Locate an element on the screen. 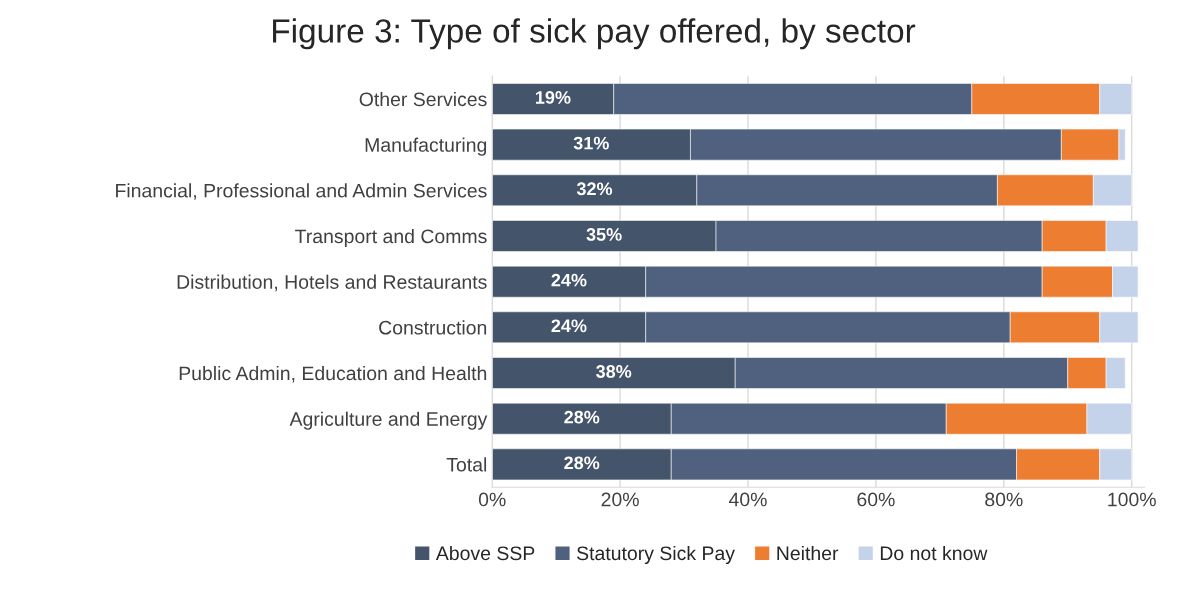  x-tick-label: 100% is located at coordinates (1132, 499).